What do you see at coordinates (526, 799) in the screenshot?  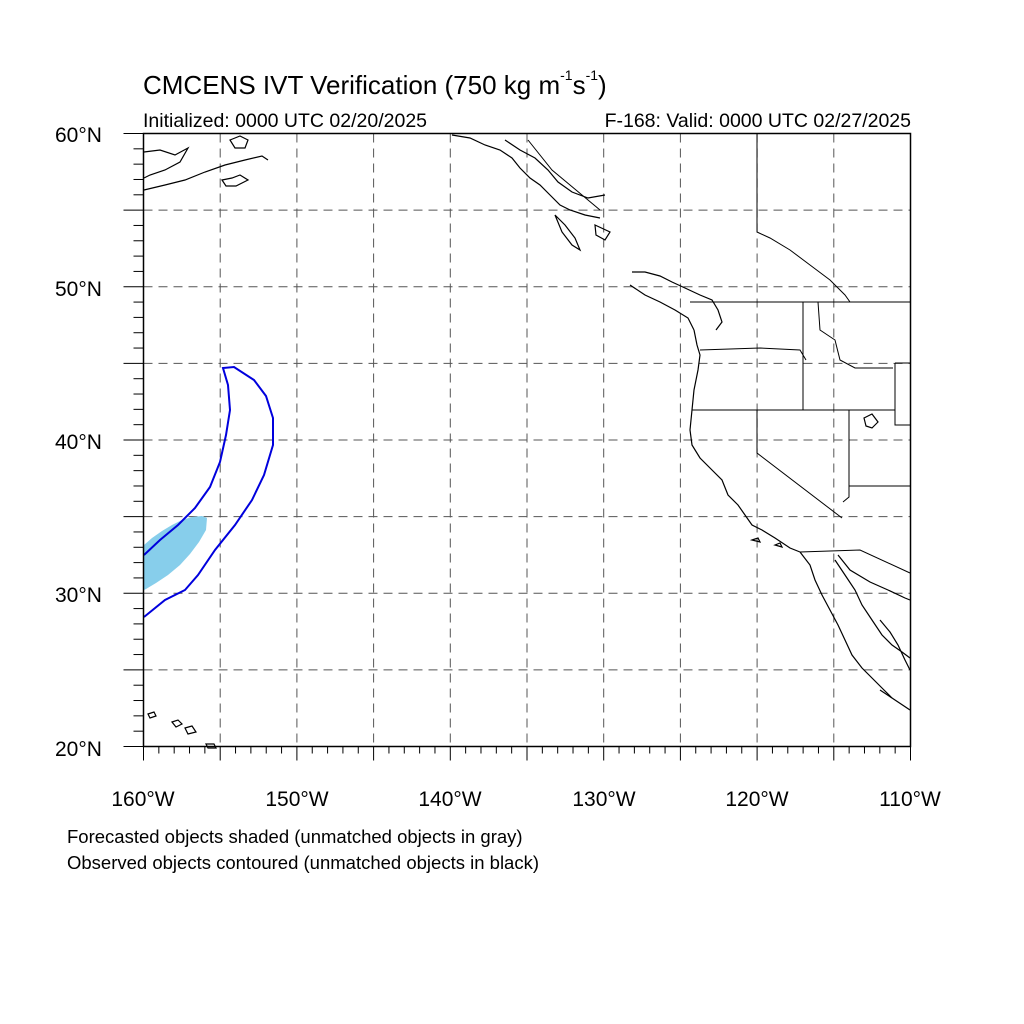 I see `longitude-labels: 160°W 150°W 140°W 130°W 120°W 110°W` at bounding box center [526, 799].